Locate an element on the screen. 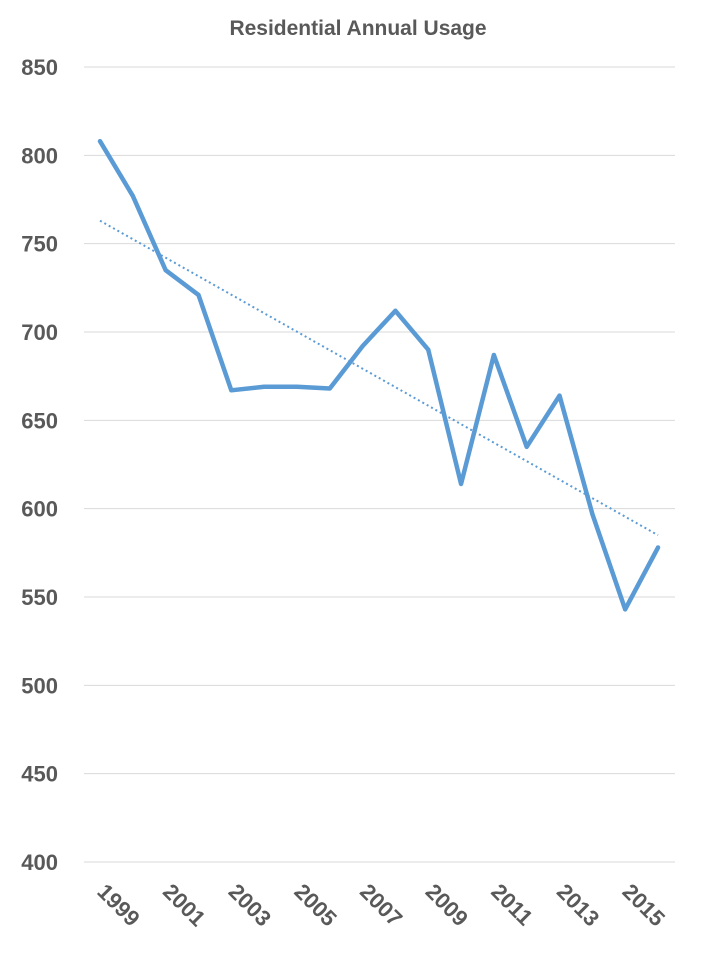 This screenshot has width=720, height=960. x-tick-label: 2005 is located at coordinates (315, 905).